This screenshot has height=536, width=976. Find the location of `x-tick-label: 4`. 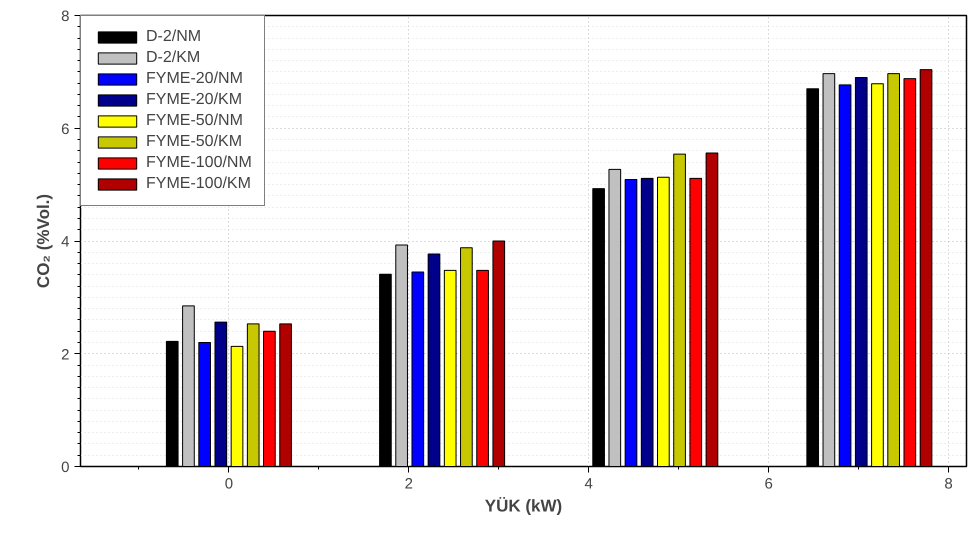

x-tick-label: 4 is located at coordinates (588, 484).